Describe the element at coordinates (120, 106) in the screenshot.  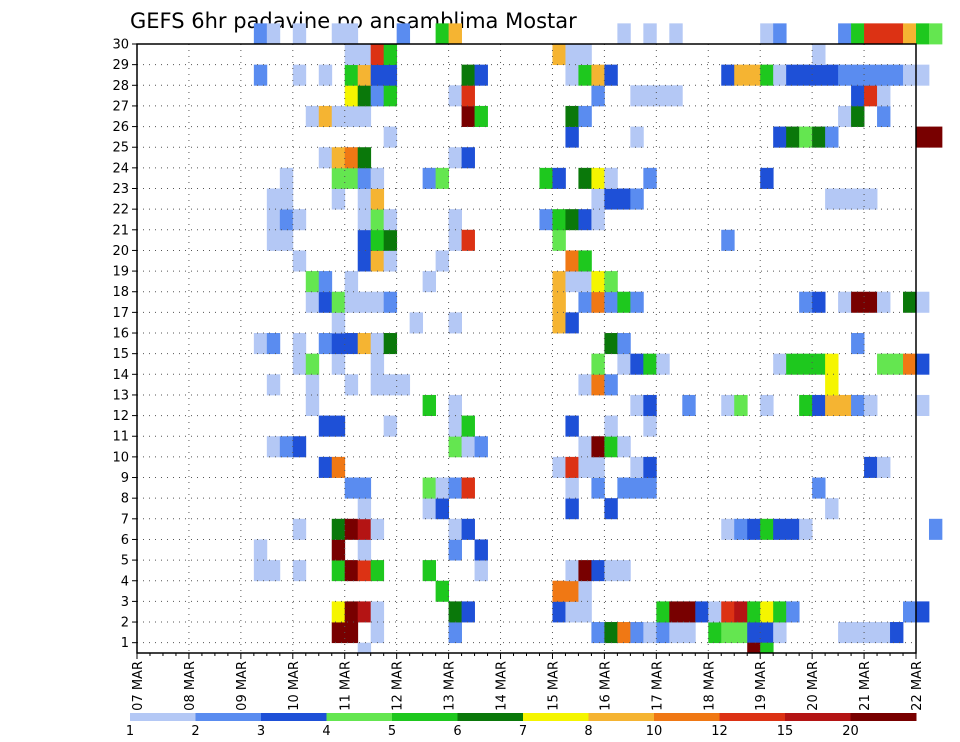
I see `y-tick-label: 27` at that location.